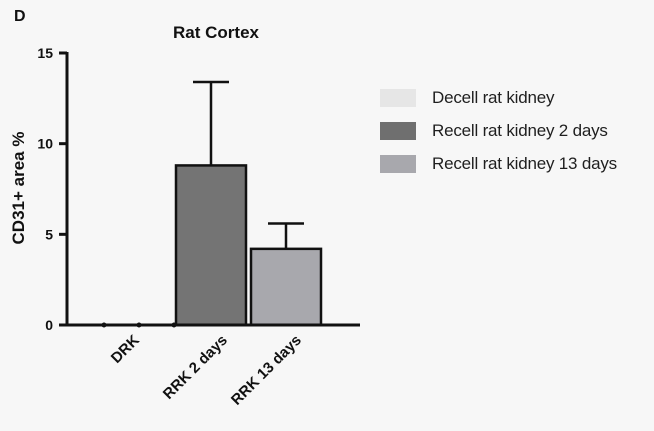  Describe the element at coordinates (216, 32) in the screenshot. I see `chart-title: Rat Cortex` at that location.